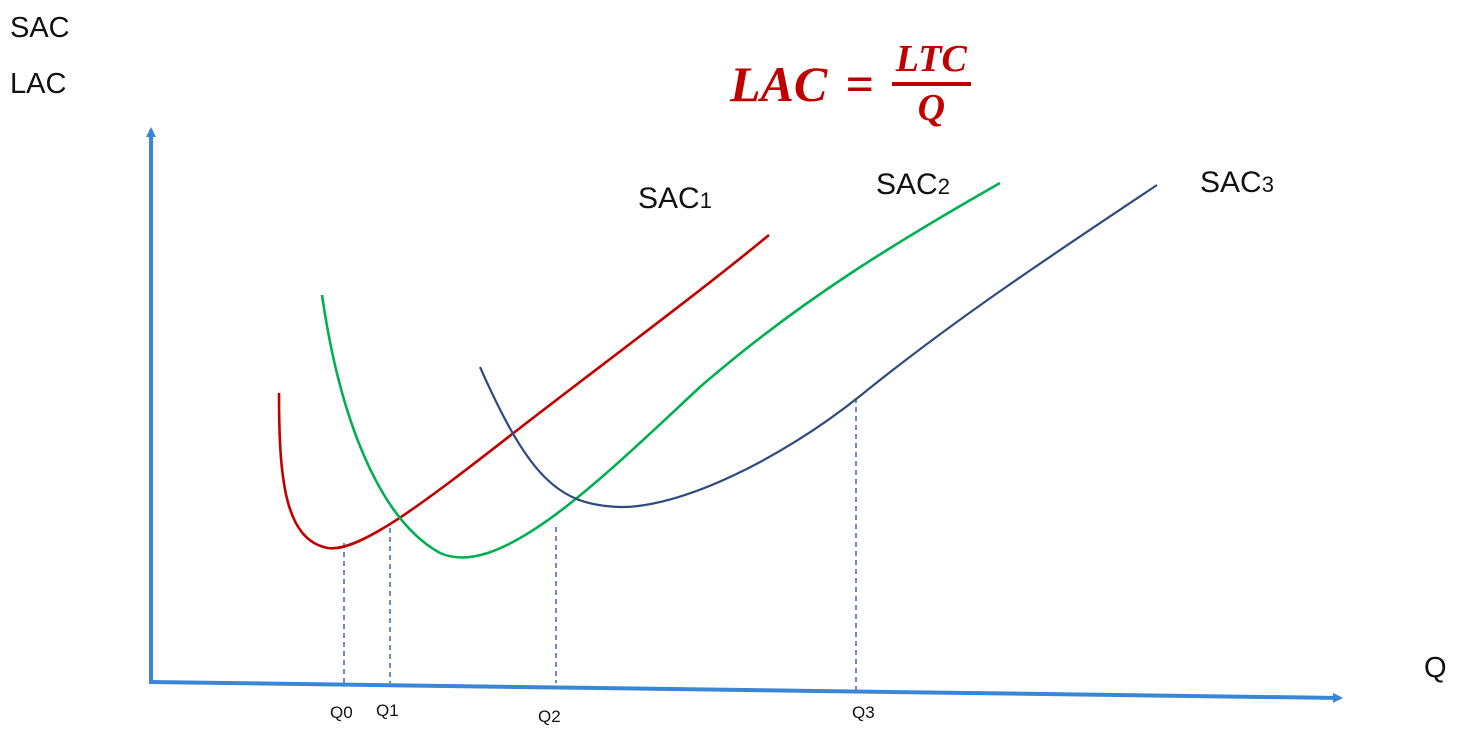 The image size is (1460, 730). What do you see at coordinates (40, 28) in the screenshot?
I see `y-axis-label-sac: SAC` at bounding box center [40, 28].